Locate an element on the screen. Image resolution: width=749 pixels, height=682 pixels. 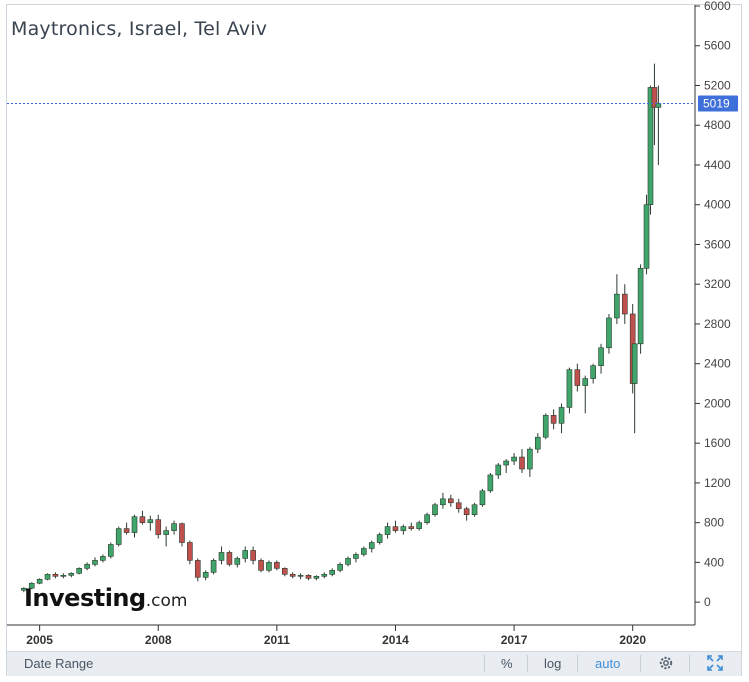
y-tick-label: 1600 is located at coordinates (717, 443).